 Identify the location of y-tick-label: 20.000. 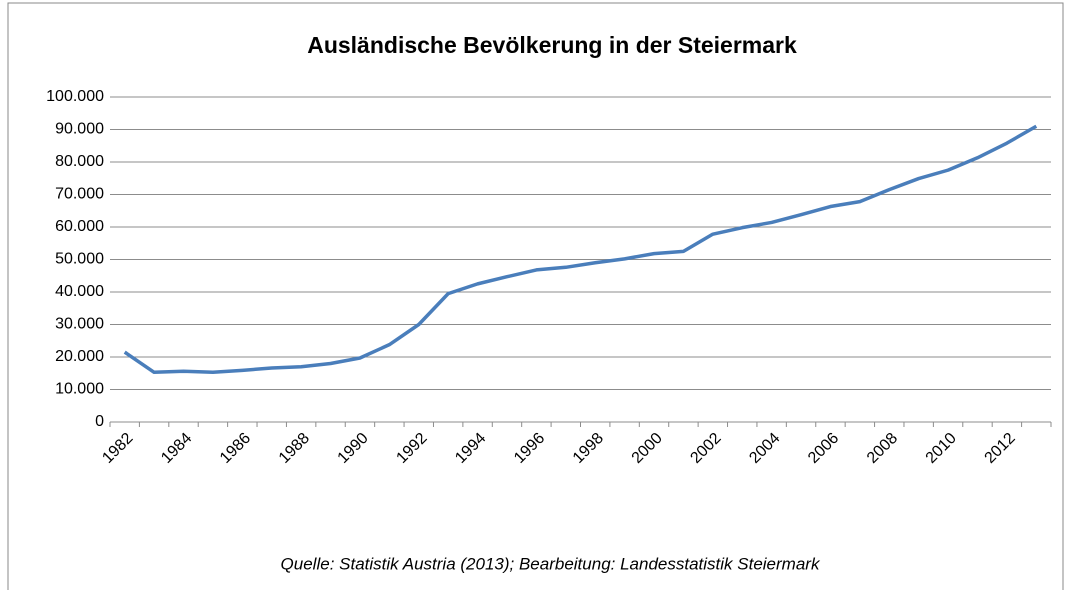
(79, 356).